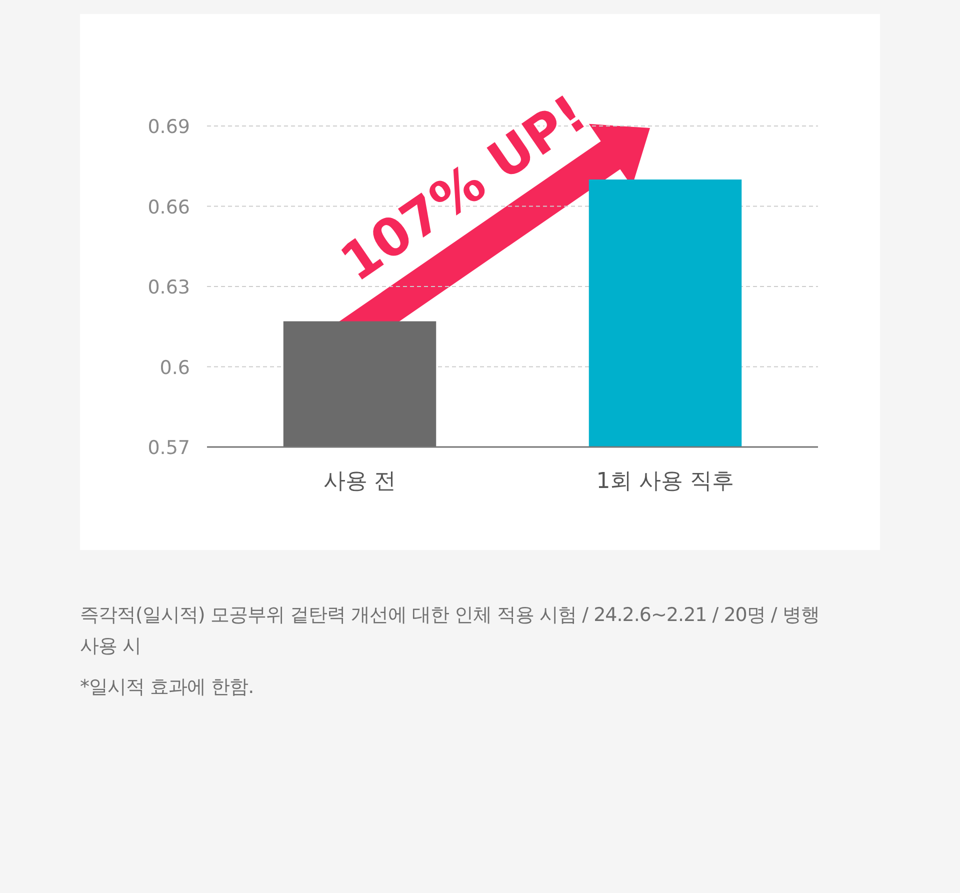 This screenshot has height=893, width=960. I want to click on y-tick-label: 0.57, so click(169, 448).